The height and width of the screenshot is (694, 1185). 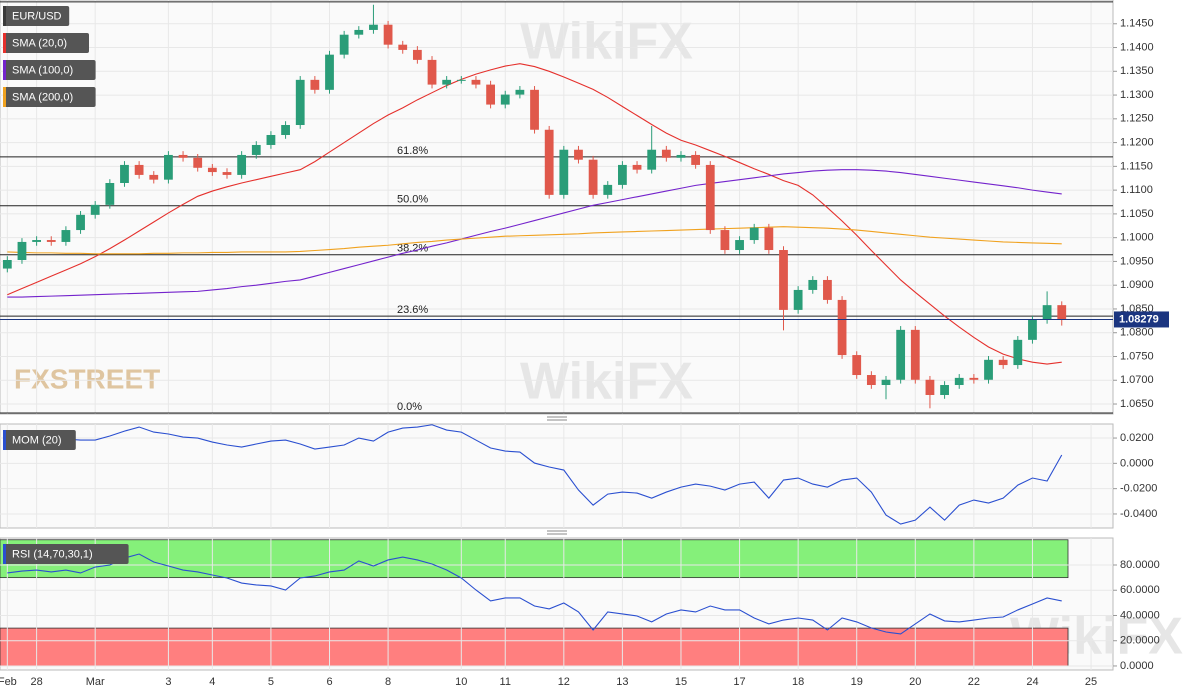 I want to click on legend-label: EUR/USD, so click(x=37, y=16).